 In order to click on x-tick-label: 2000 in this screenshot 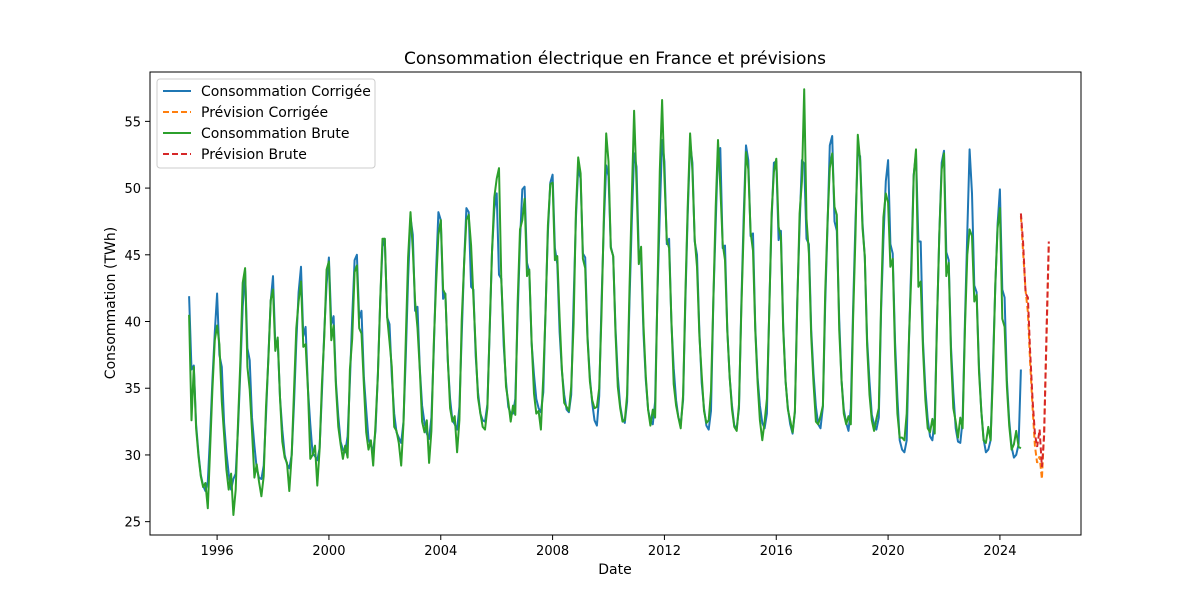, I will do `click(328, 551)`.